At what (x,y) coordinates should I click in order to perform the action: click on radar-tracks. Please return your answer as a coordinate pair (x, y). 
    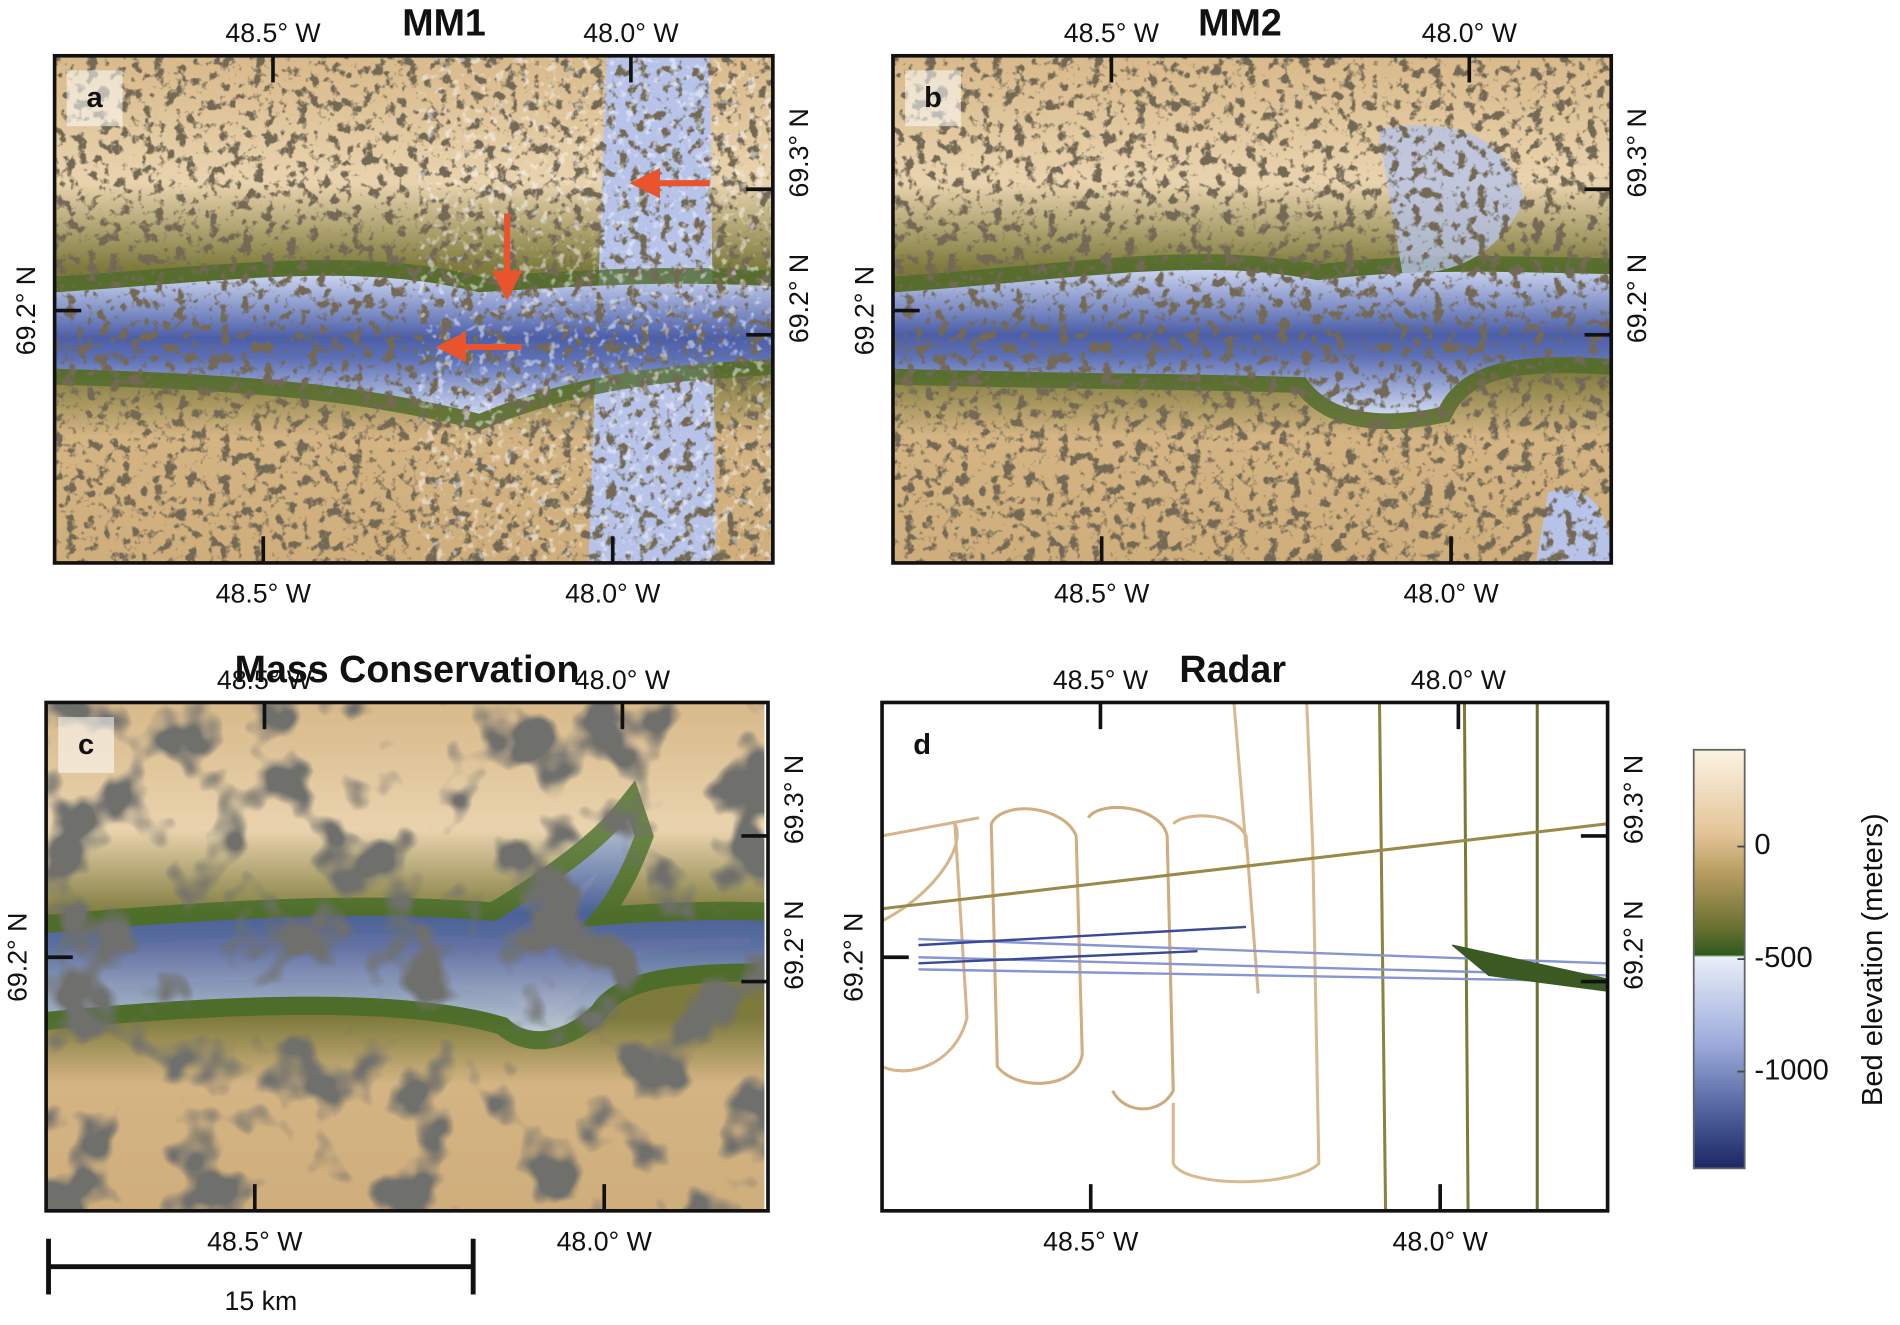
    Looking at the image, I should click on (1245, 956).